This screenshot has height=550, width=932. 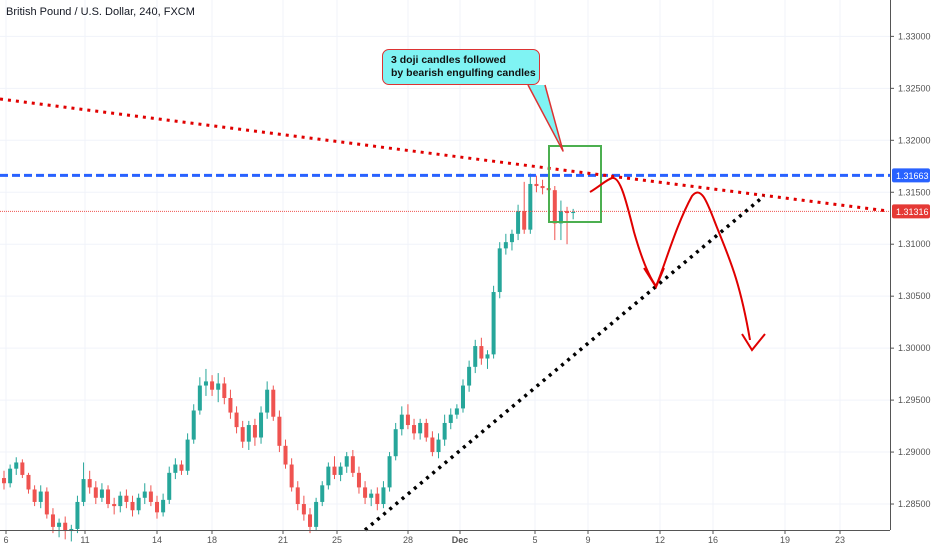 What do you see at coordinates (914, 400) in the screenshot?
I see `price-tick-label: 1.29500` at bounding box center [914, 400].